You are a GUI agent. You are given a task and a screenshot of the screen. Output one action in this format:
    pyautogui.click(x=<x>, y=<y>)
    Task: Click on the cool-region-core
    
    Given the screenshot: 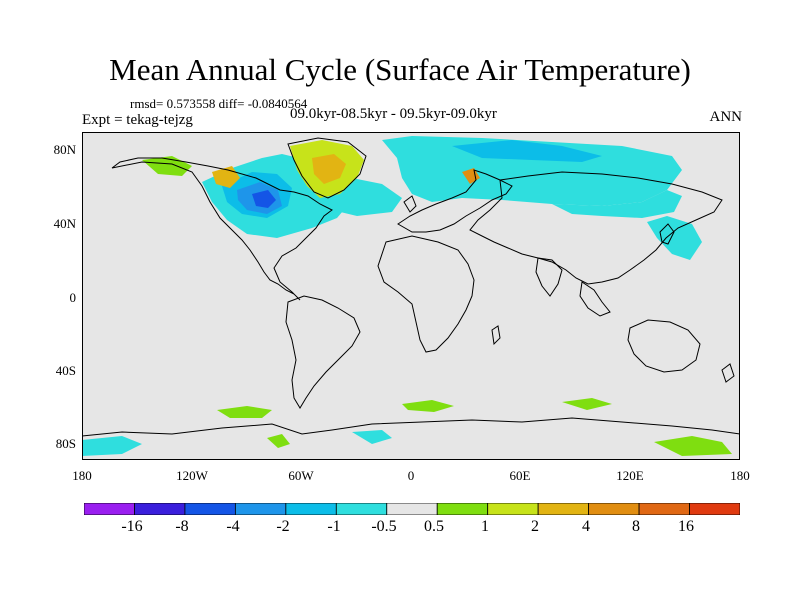 What is the action you would take?
    pyautogui.click(x=264, y=199)
    